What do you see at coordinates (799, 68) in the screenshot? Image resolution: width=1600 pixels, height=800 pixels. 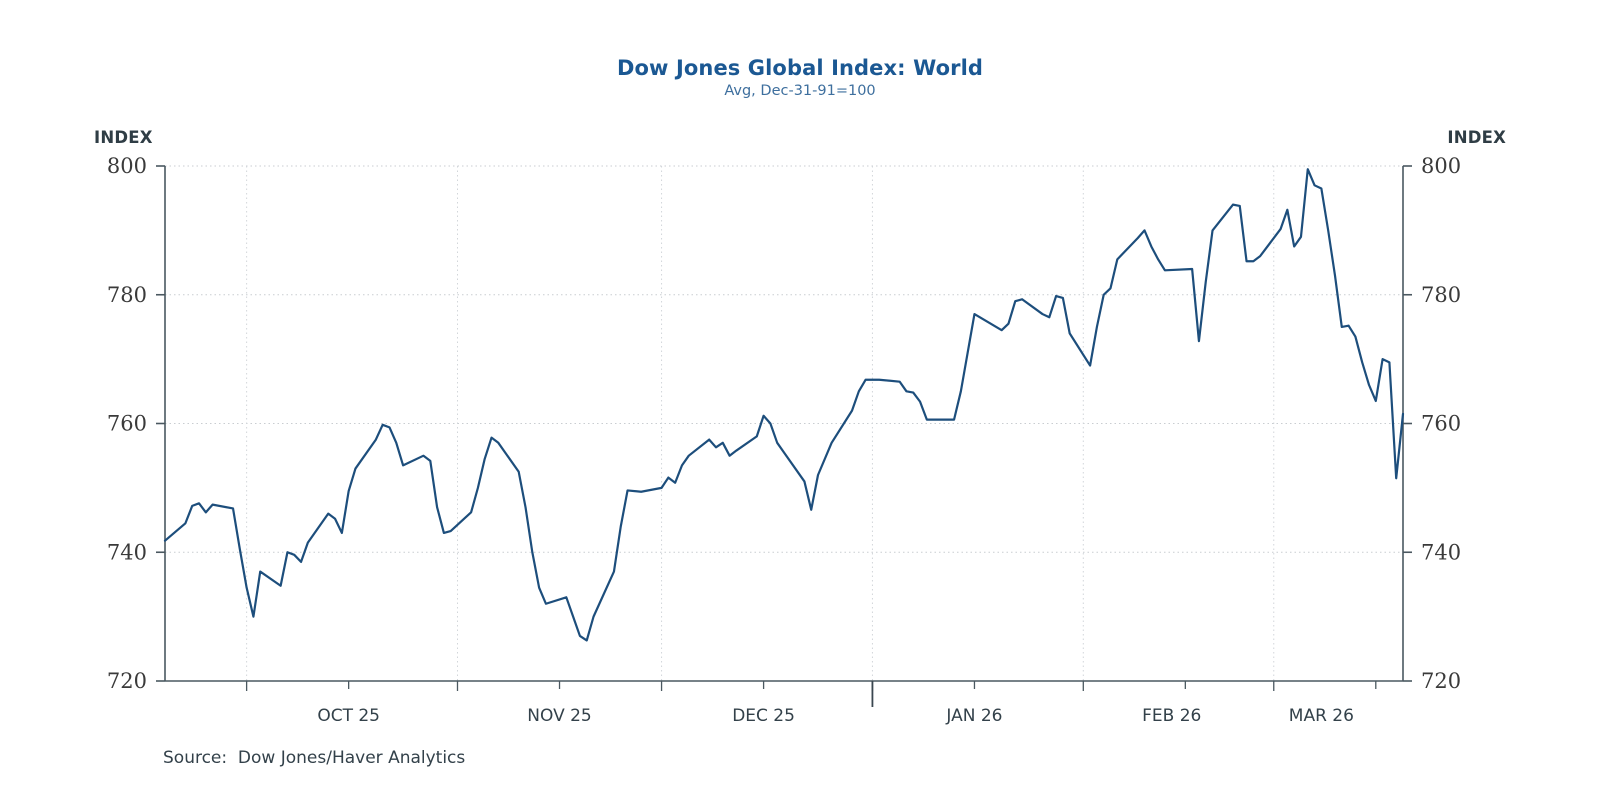 I see `page-title: Dow Jones Global Index: World` at bounding box center [799, 68].